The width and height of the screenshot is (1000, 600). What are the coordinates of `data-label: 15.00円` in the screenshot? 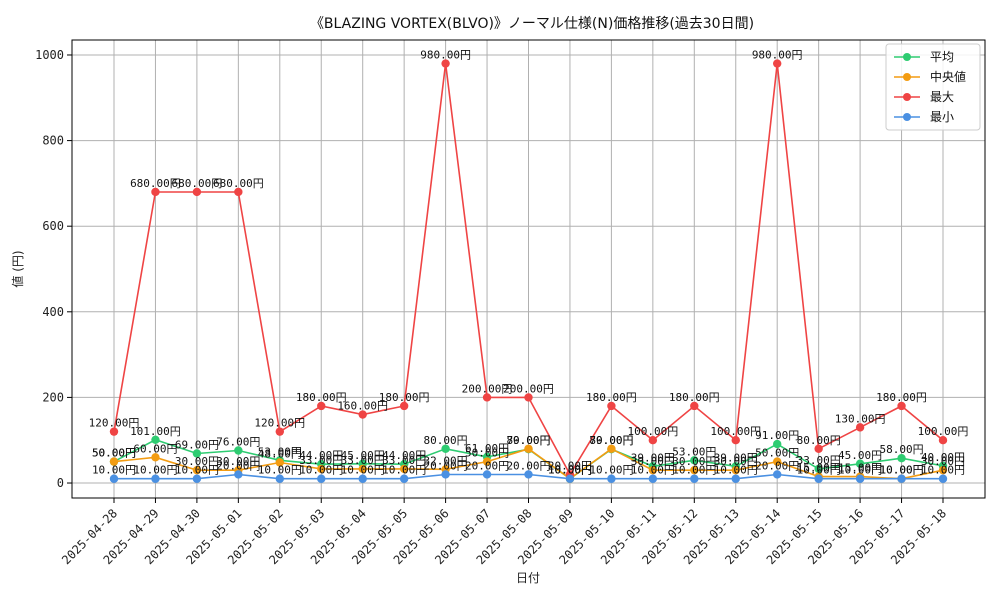 It's located at (819, 468).